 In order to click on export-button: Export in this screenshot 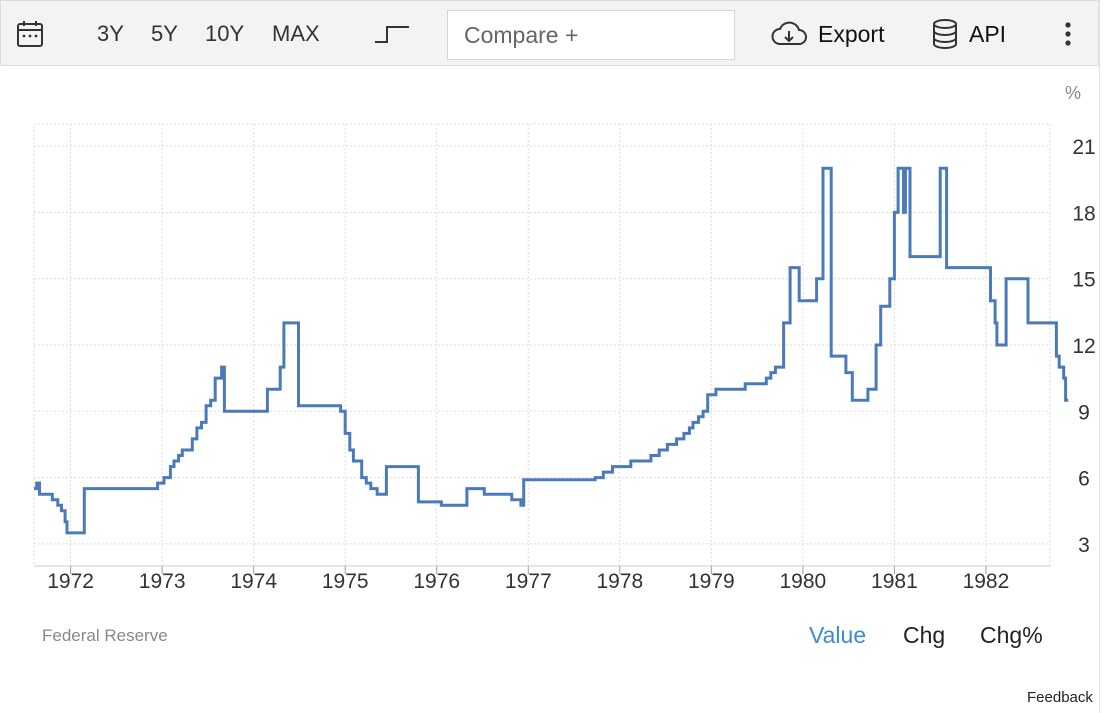, I will do `click(827, 34)`.